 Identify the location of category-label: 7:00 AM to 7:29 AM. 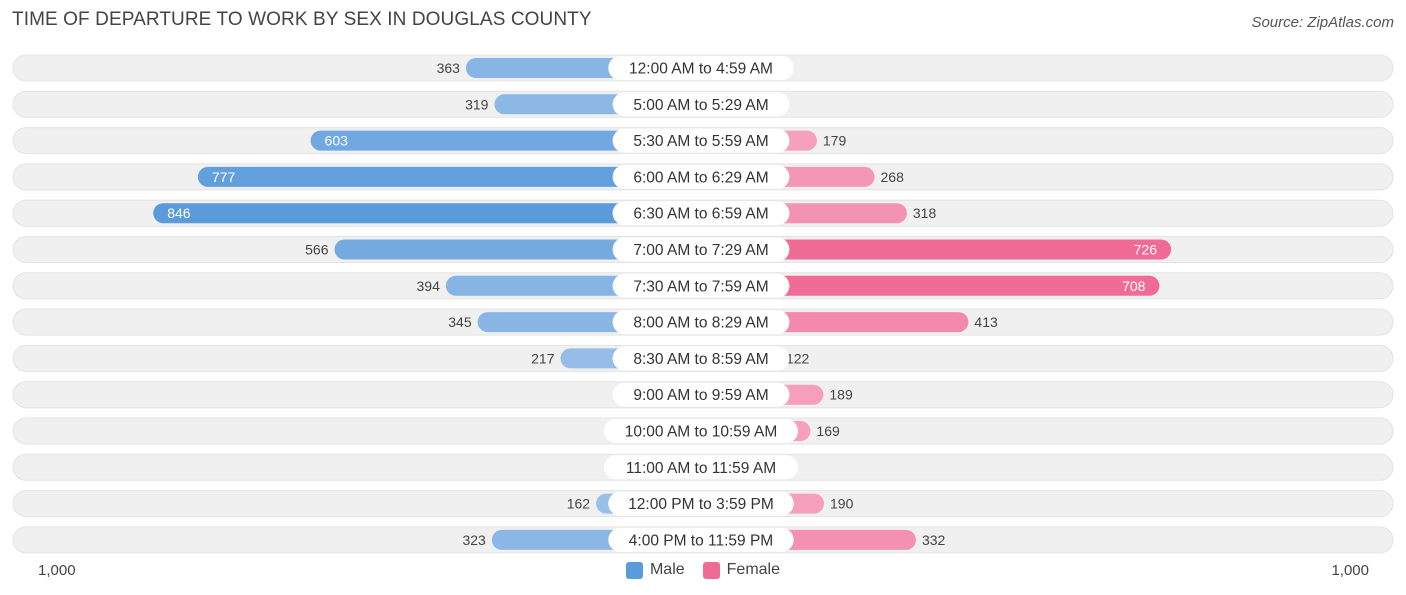
(700, 250).